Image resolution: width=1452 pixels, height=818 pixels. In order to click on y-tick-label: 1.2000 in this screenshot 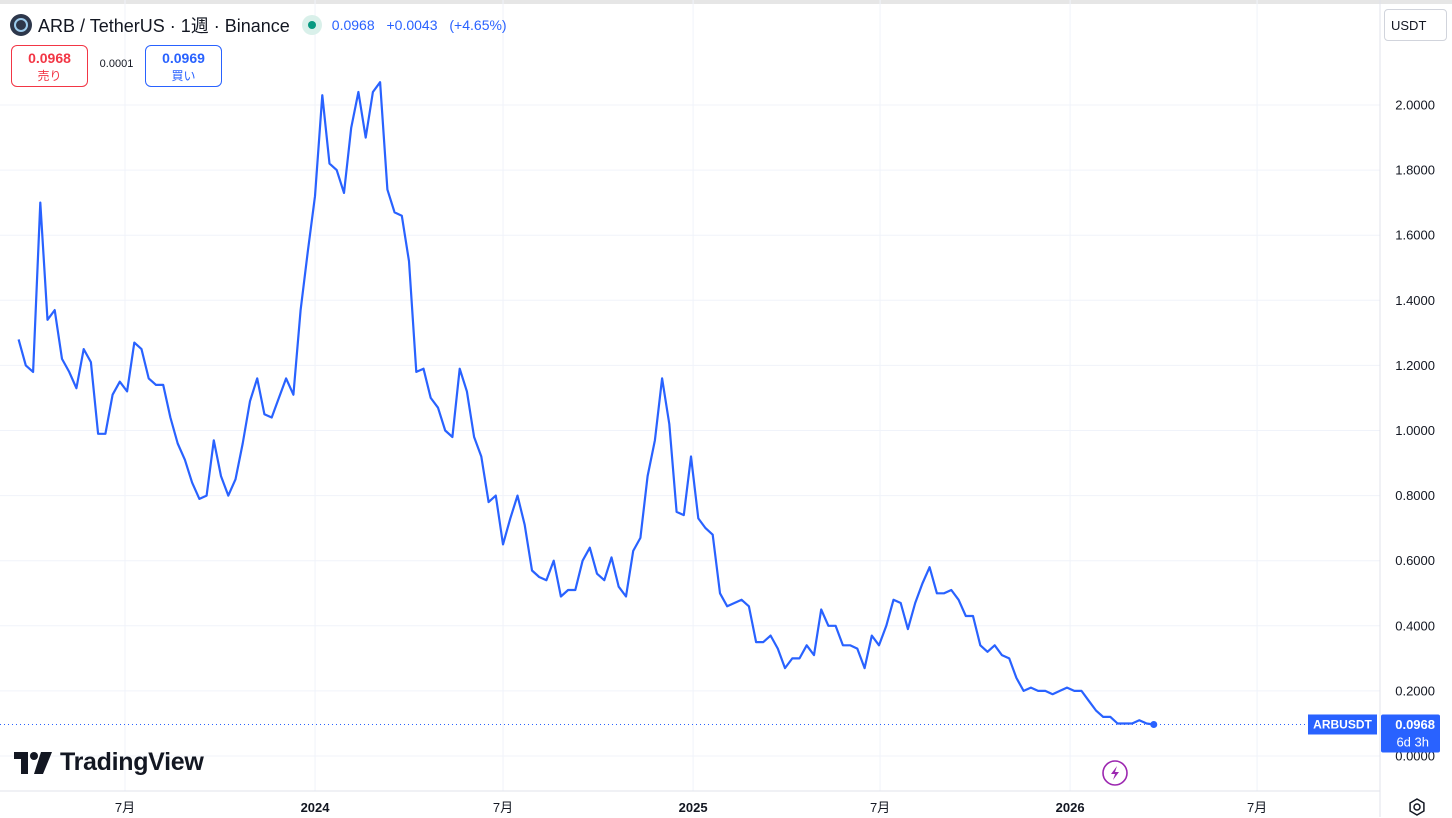, I will do `click(1415, 365)`.